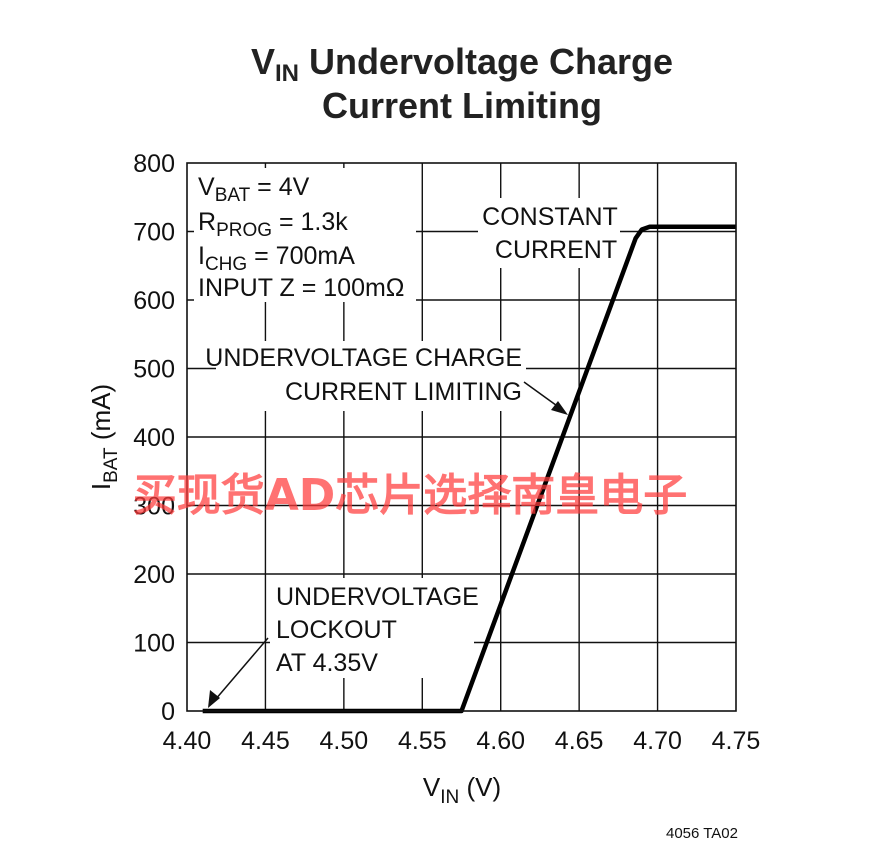 This screenshot has width=880, height=855. I want to click on chart-title-line1: VIN Undervoltage Charge, so click(462, 64).